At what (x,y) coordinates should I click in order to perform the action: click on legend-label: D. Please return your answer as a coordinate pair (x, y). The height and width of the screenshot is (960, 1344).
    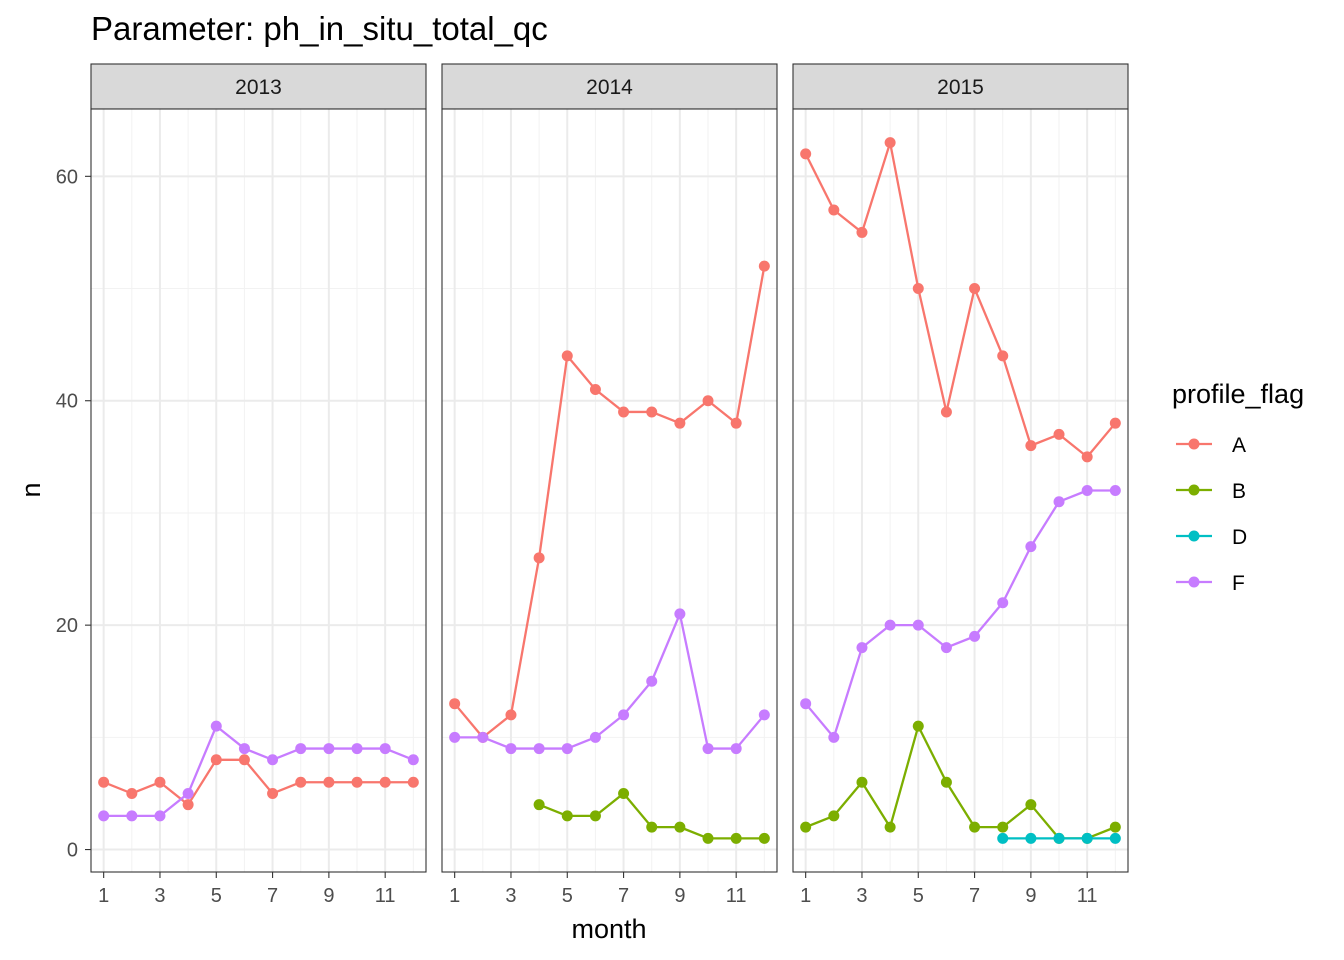
    Looking at the image, I should click on (1239, 537).